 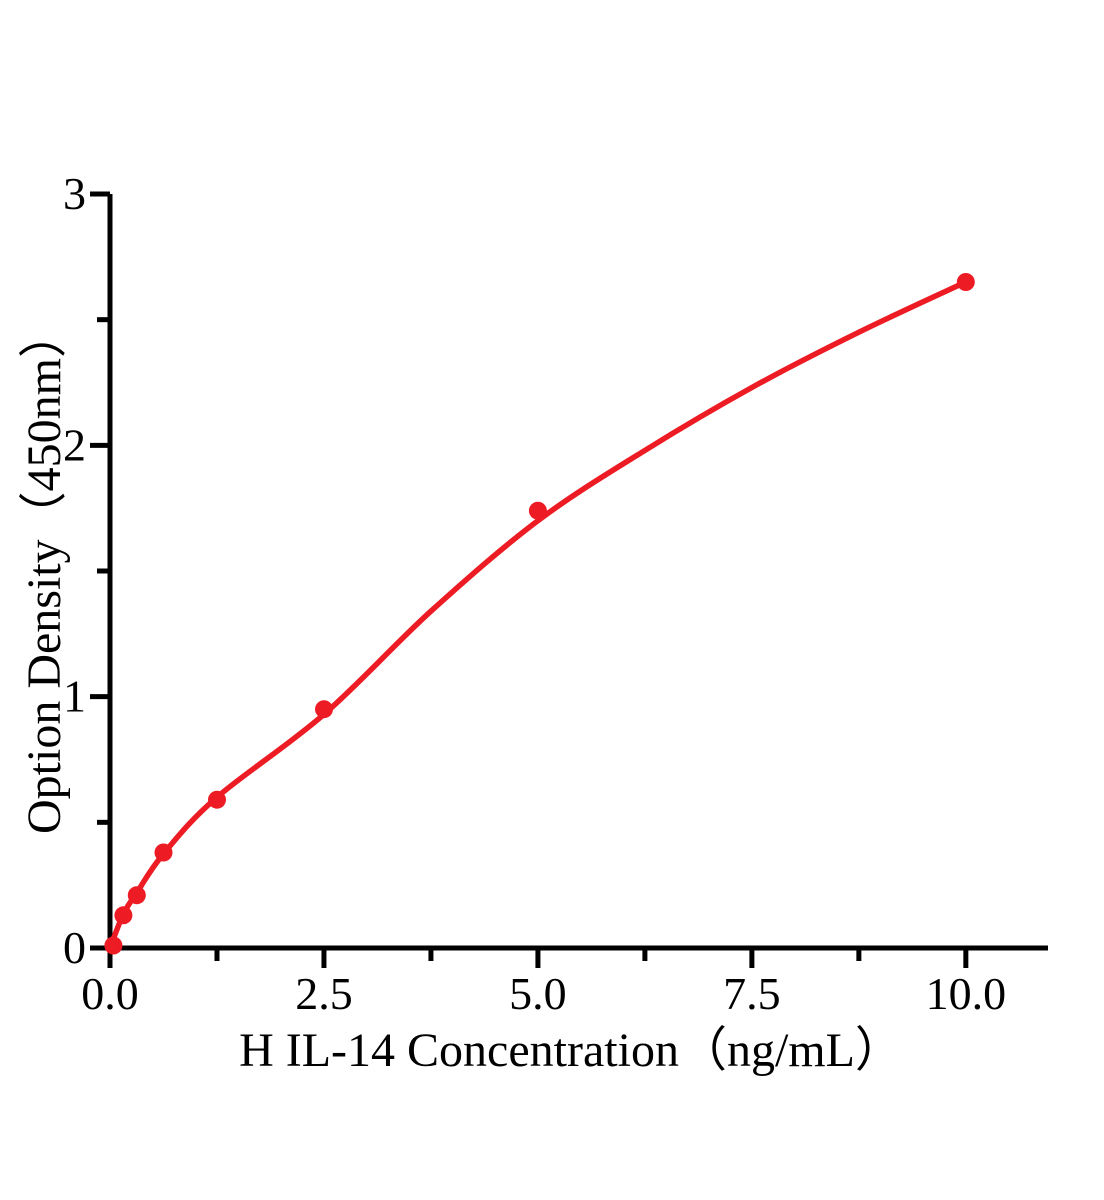 What do you see at coordinates (752, 993) in the screenshot?
I see `x-tick-label: 7.5` at bounding box center [752, 993].